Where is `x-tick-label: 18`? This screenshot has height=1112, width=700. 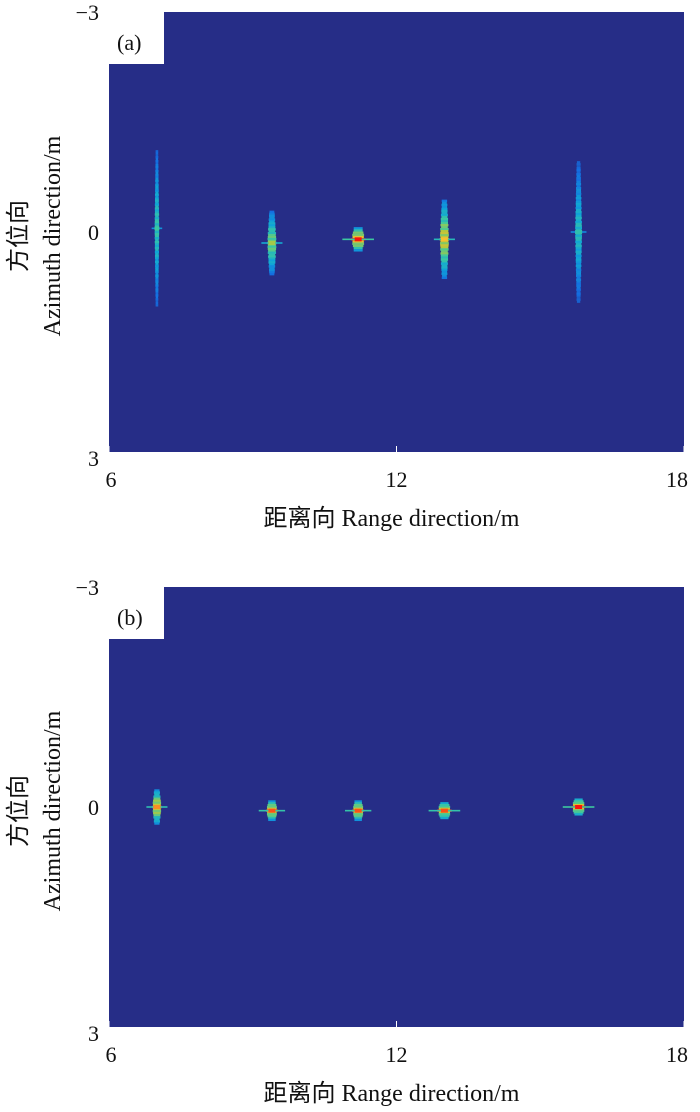 x-tick-label: 18 is located at coordinates (677, 479).